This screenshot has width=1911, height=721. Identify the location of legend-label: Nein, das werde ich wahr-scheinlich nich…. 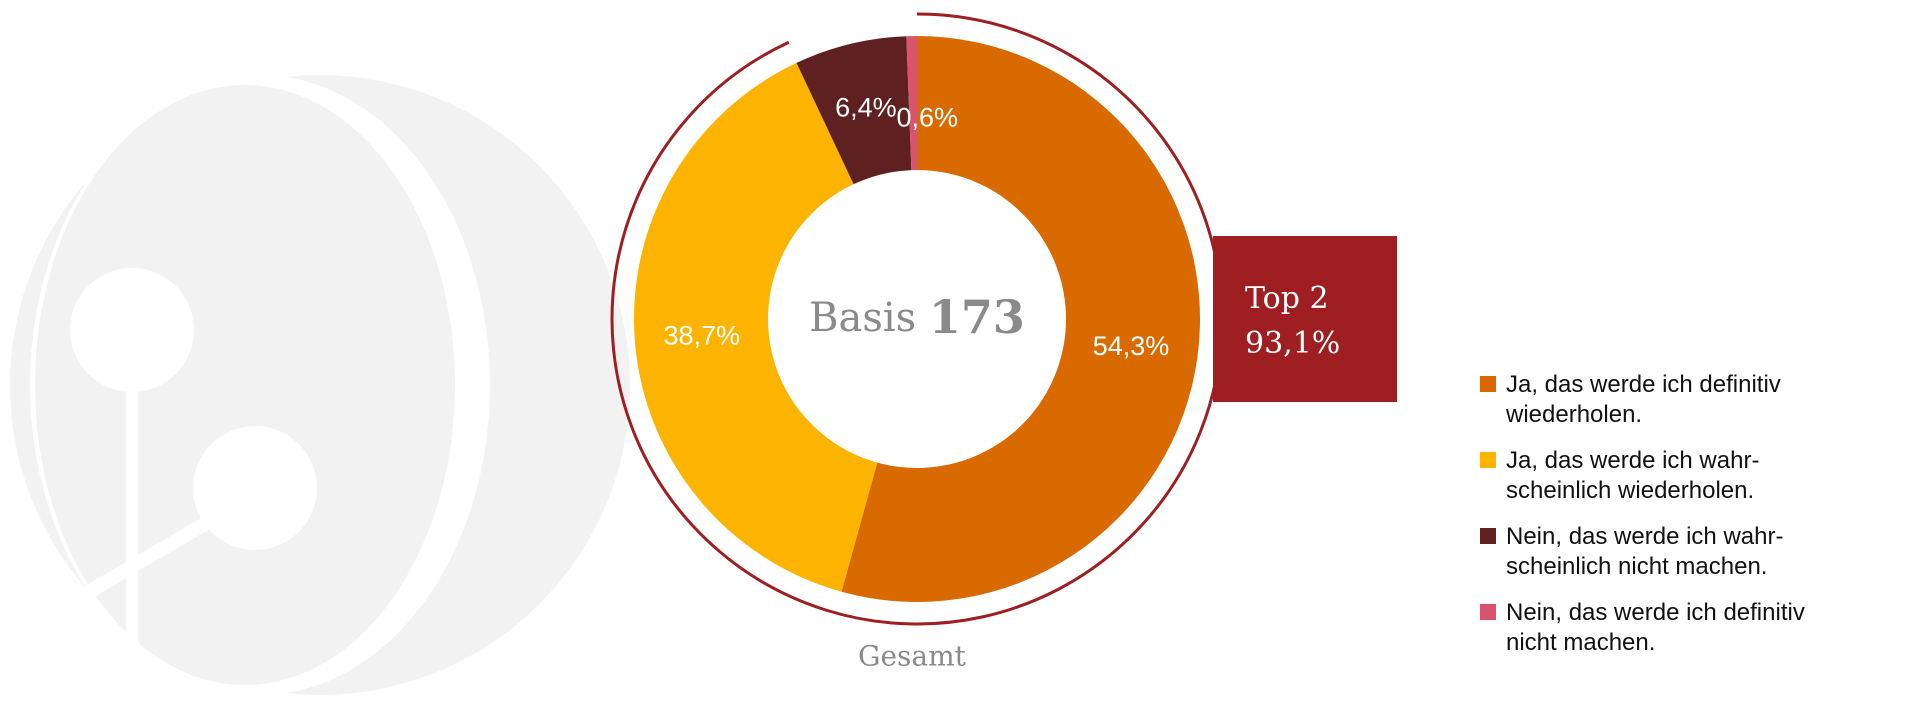
(1645, 551).